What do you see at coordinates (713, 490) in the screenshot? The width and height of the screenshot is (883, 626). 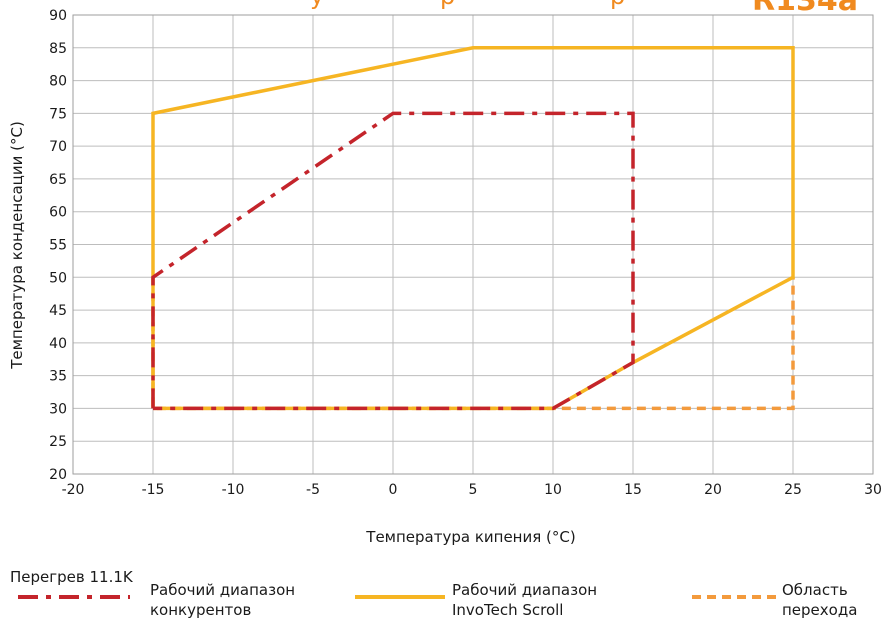 I see `x-tick-label: 20` at bounding box center [713, 490].